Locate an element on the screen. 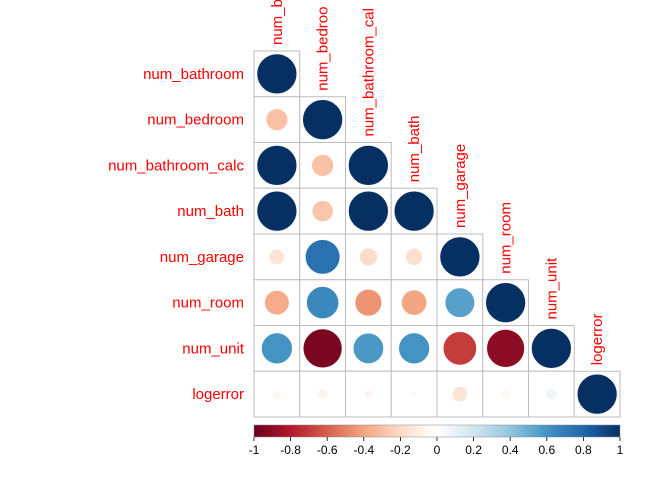 The image size is (672, 480). color-legend-tick-label: 0.2 is located at coordinates (473, 450).